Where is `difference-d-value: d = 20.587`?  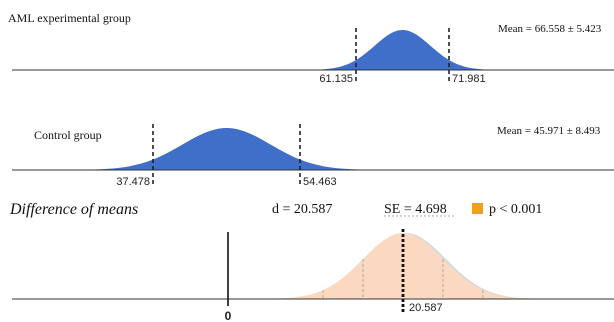
difference-d-value: d = 20.587 is located at coordinates (302, 209).